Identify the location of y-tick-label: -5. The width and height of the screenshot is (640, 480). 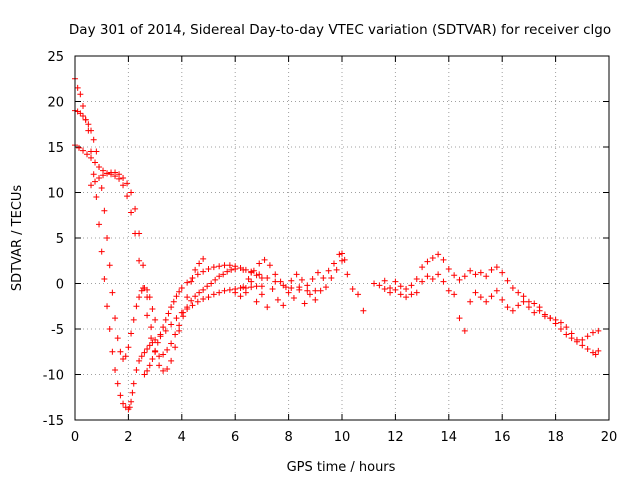
(57, 330).